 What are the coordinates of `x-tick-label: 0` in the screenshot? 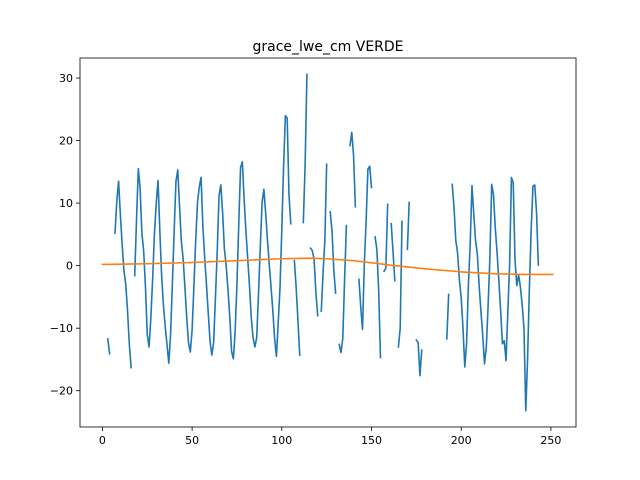 It's located at (102, 440).